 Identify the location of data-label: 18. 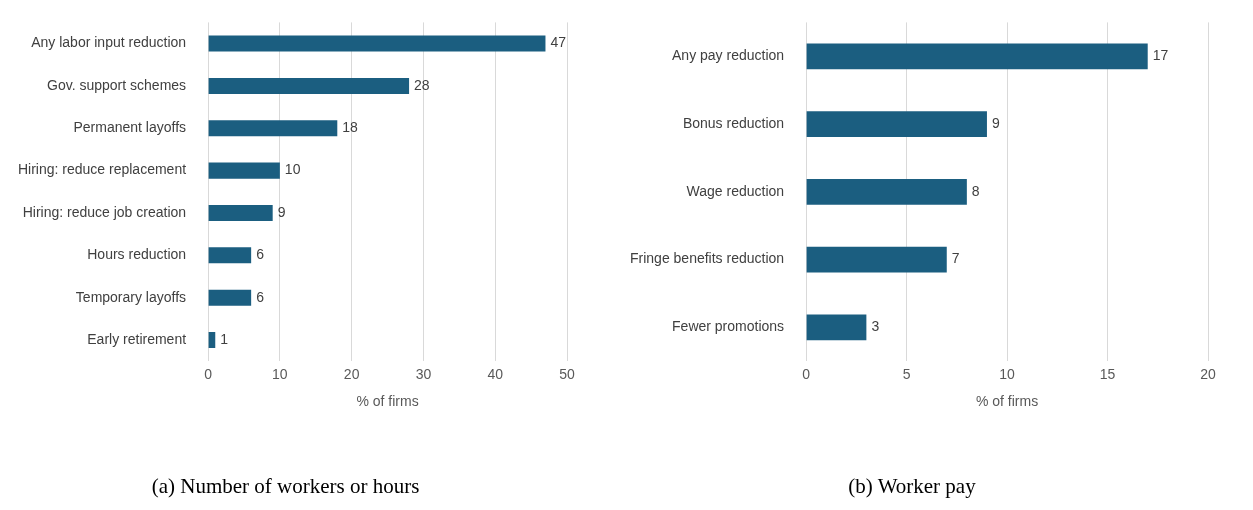
(350, 127).